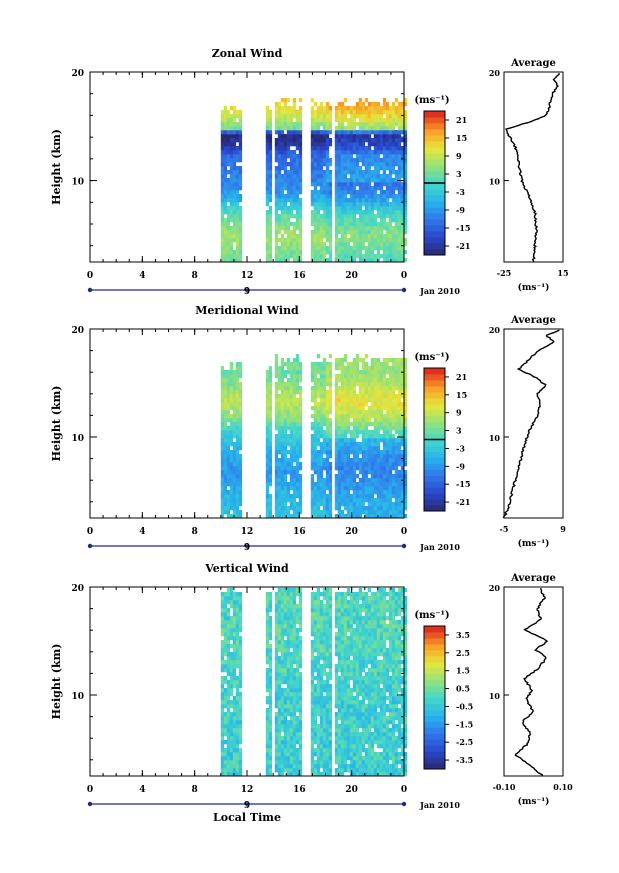 The width and height of the screenshot is (619, 873). I want to click on x-tick-label: 8, so click(195, 276).